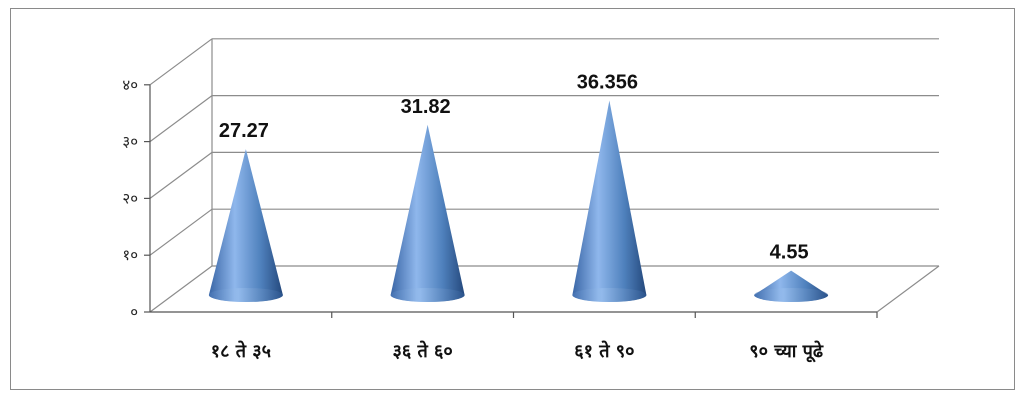 The image size is (1029, 399). Describe the element at coordinates (607, 82) in the screenshot. I see `data-label: 36.356` at that location.